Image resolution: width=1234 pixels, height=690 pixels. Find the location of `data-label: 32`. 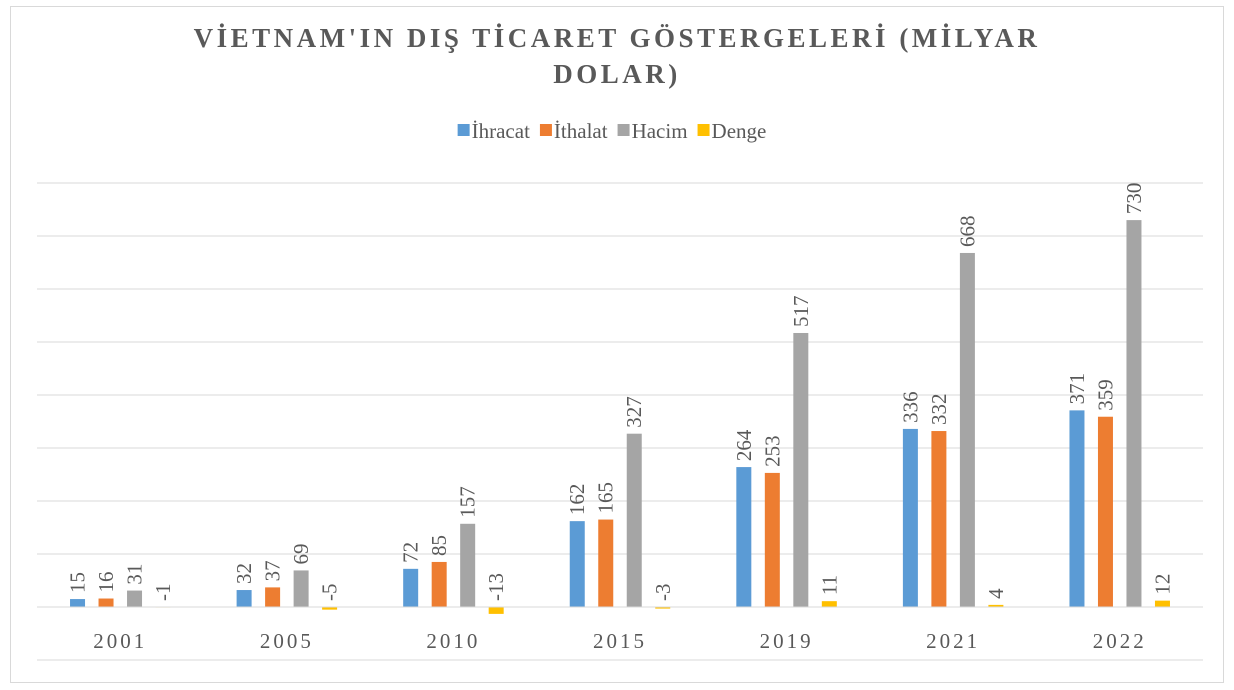

data-label: 32 is located at coordinates (244, 573).